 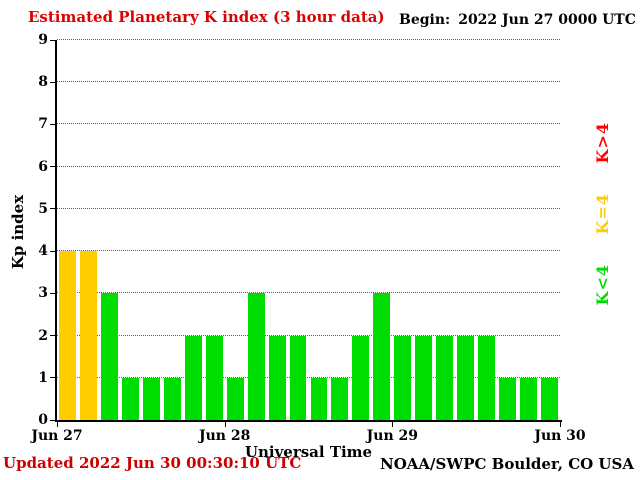 I want to click on x-tick-label: Jun 27, so click(x=57, y=436).